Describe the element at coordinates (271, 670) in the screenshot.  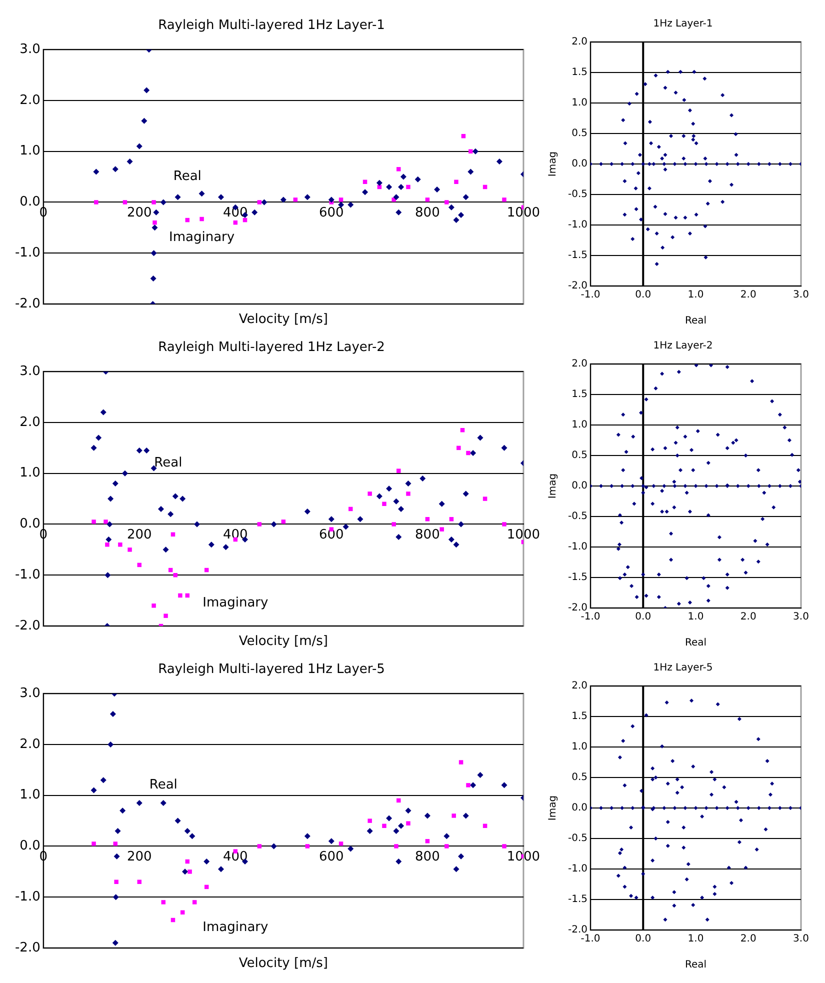
I see `chart-title: Rayleigh Multi-layered 1Hz Layer-5` at that location.